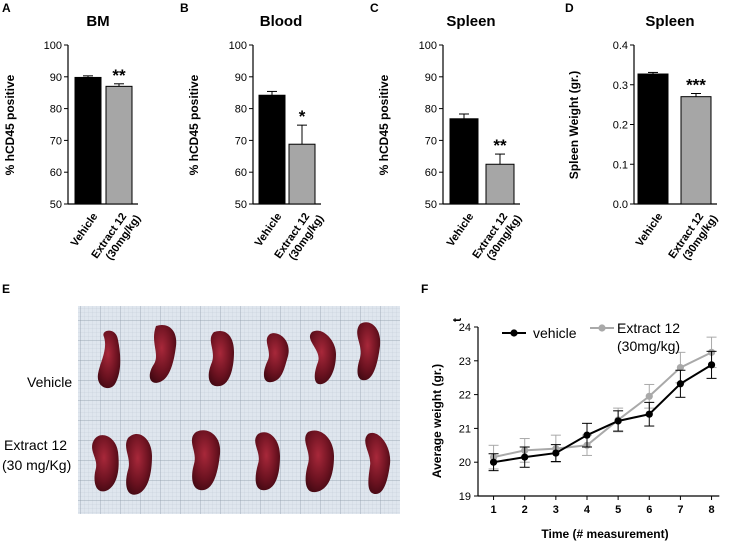  I want to click on legend: vehicle Extract 12 (30mg/kg), so click(591, 337).